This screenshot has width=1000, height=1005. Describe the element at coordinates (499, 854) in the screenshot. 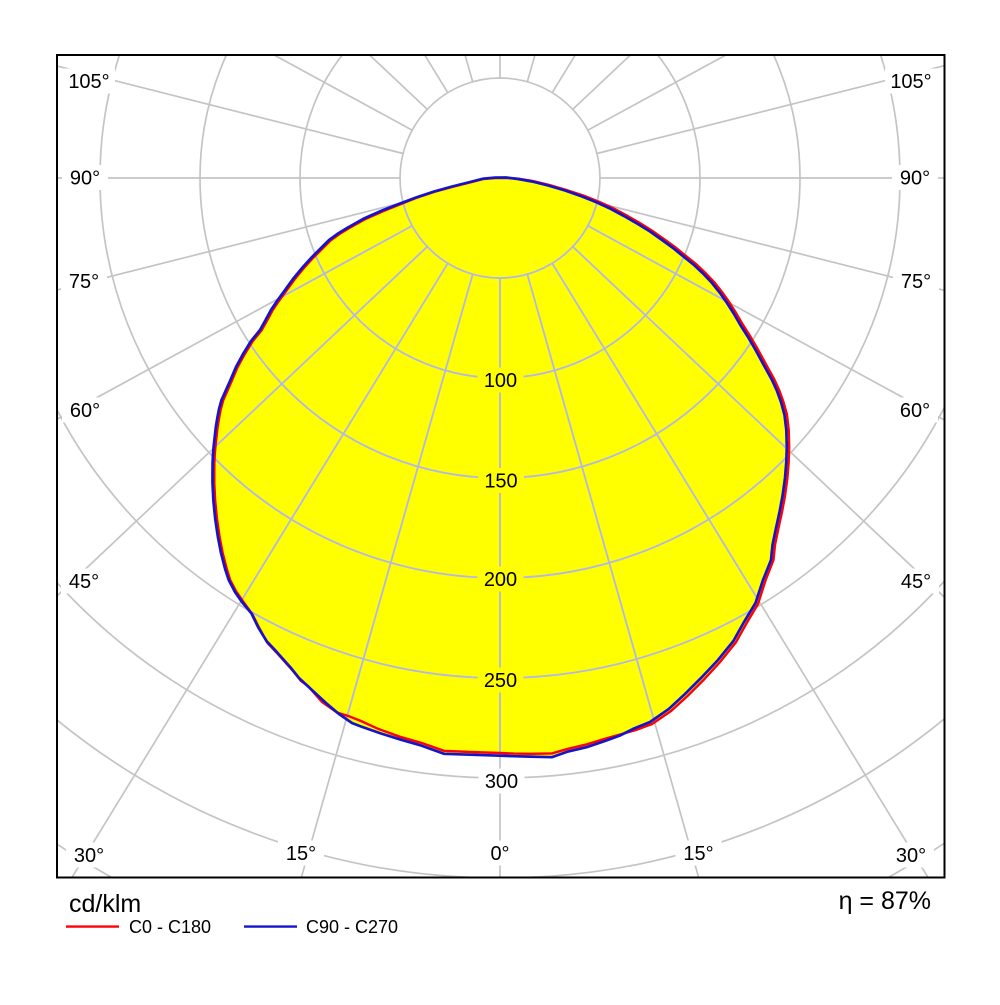

I see `svg-text: 0°` at that location.